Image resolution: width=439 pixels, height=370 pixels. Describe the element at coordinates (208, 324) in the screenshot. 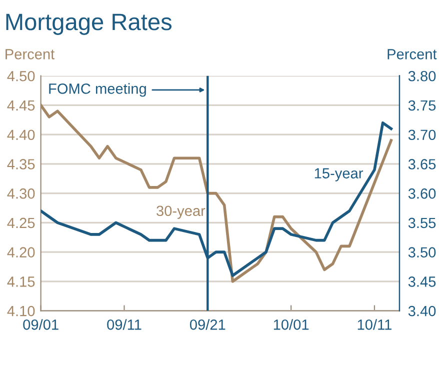

I see `x-tick-label: 09/21` at that location.